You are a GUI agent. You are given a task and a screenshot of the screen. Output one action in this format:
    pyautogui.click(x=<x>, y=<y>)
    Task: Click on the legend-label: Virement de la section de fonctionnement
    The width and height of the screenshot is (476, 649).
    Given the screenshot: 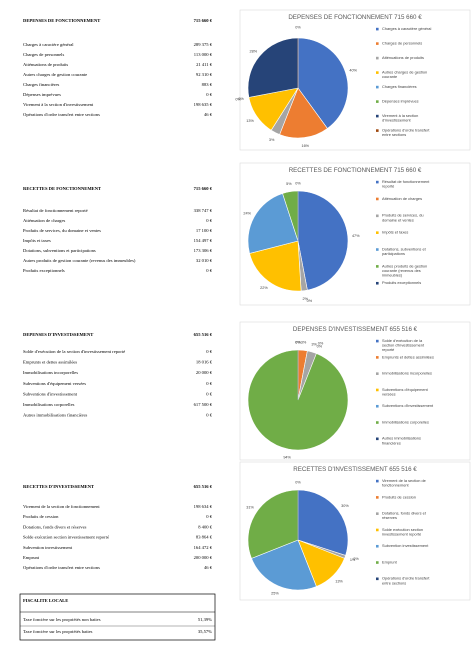 What is the action you would take?
    pyautogui.click(x=404, y=483)
    